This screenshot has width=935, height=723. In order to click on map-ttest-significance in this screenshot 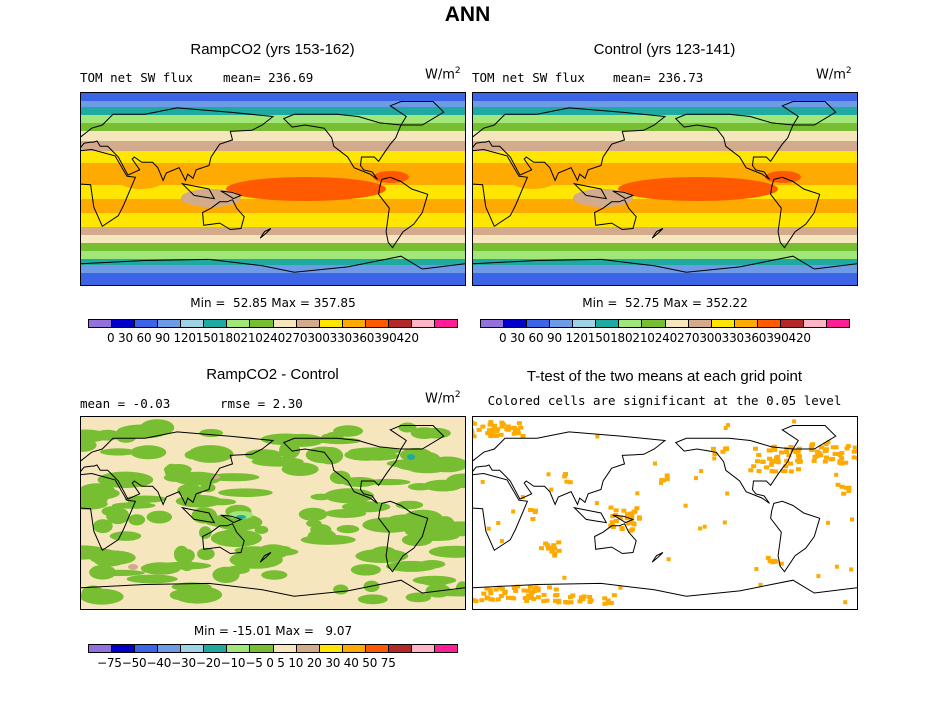, I will do `click(665, 513)`.